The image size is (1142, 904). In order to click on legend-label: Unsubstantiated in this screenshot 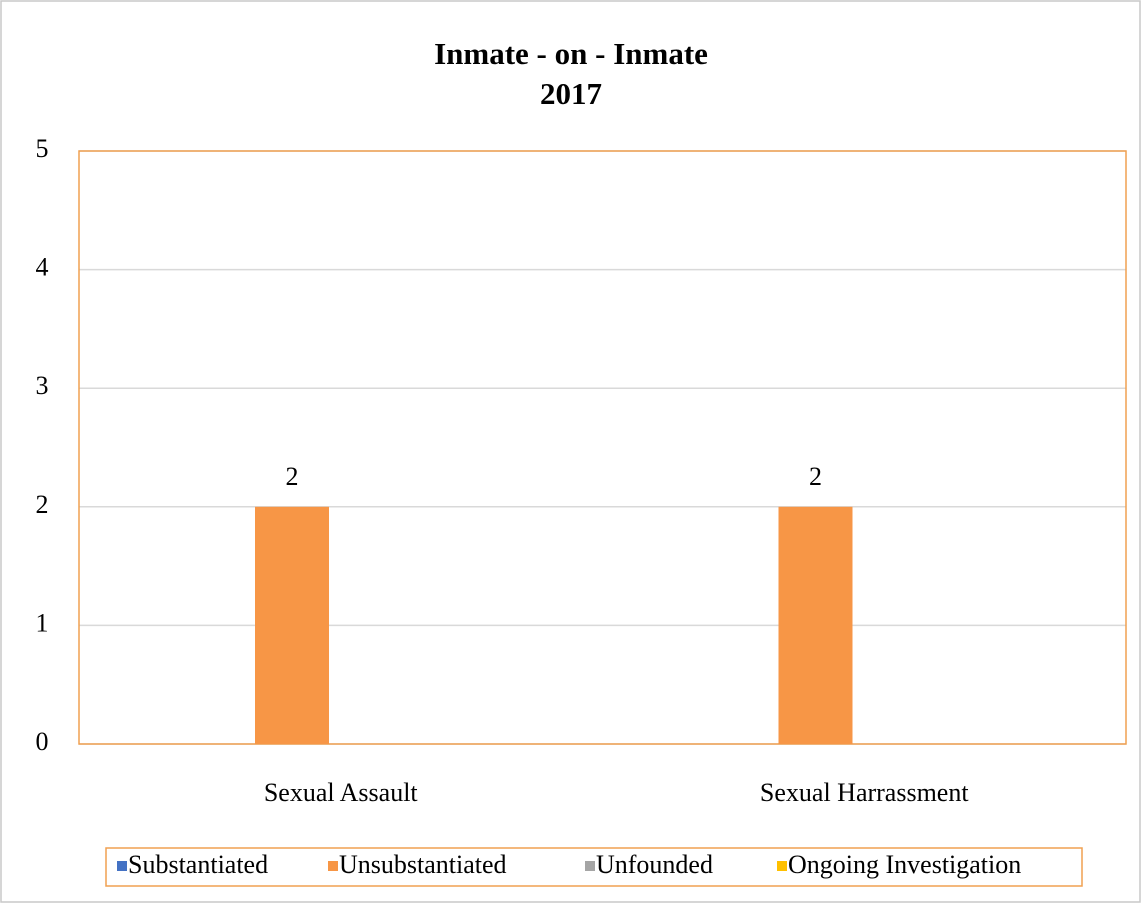, I will do `click(423, 864)`.